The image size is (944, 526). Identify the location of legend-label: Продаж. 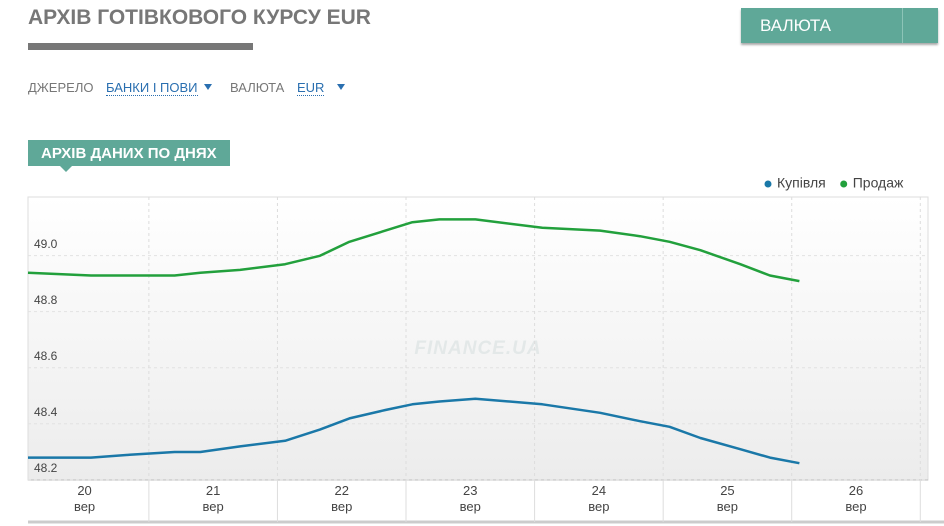
(878, 183).